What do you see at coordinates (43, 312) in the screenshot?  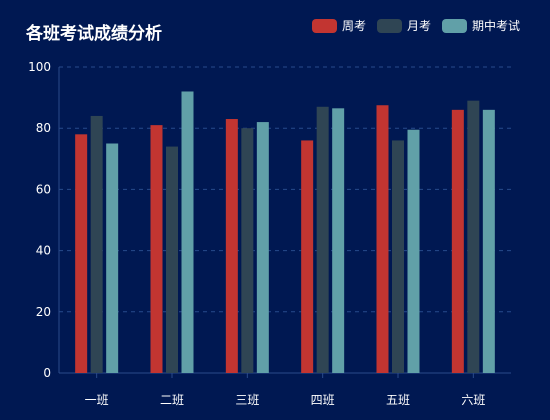 I see `y-tick-label: 20` at bounding box center [43, 312].